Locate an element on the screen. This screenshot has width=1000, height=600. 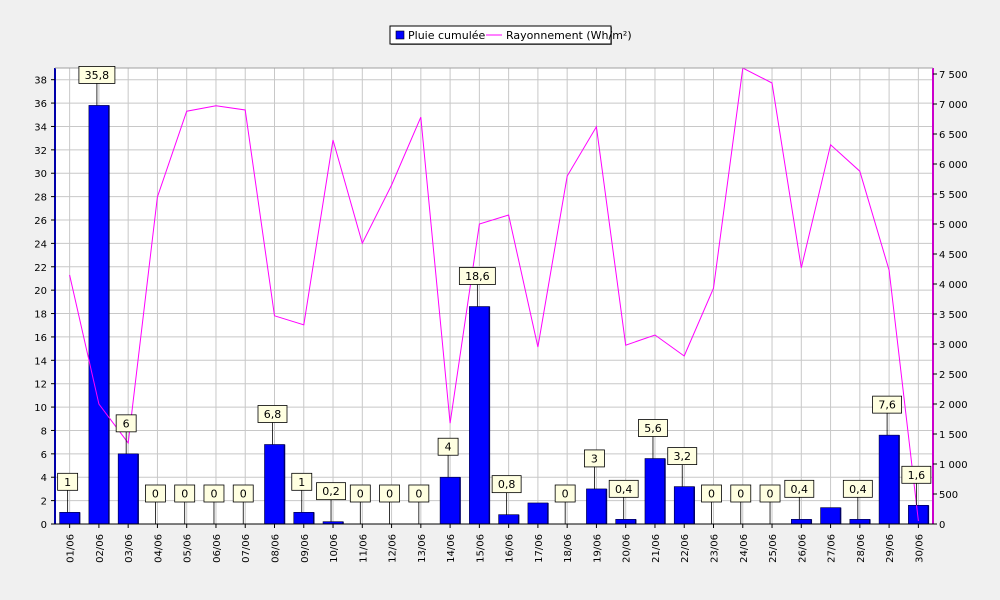
left-tick-label: 2 is located at coordinates (44, 502).